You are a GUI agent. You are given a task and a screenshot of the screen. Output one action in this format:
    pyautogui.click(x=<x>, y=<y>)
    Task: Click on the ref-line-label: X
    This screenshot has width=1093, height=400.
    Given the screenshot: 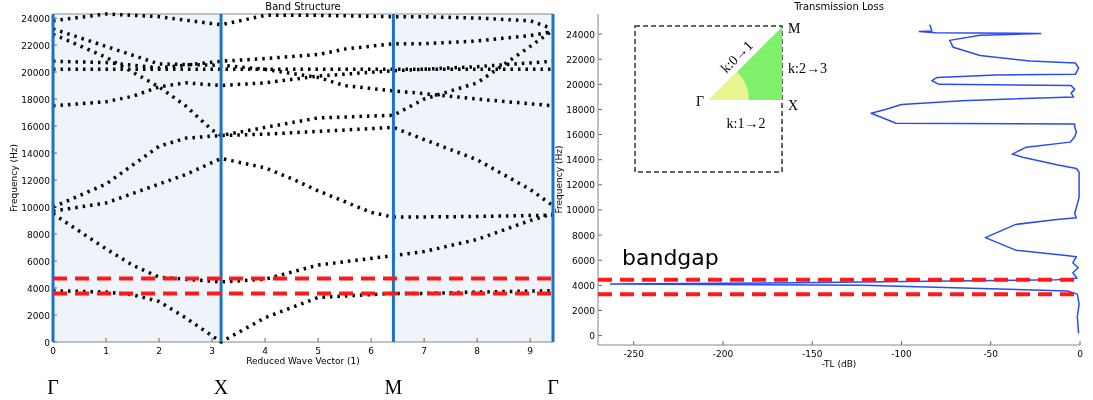 What is the action you would take?
    pyautogui.click(x=221, y=387)
    